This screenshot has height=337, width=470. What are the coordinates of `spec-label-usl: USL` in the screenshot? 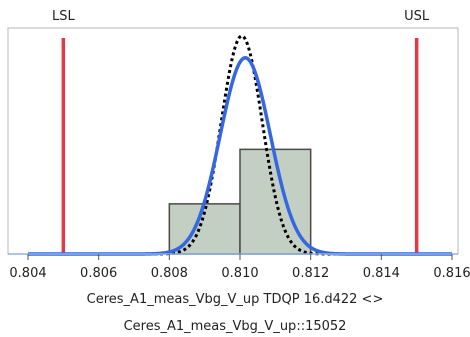 It's located at (417, 16).